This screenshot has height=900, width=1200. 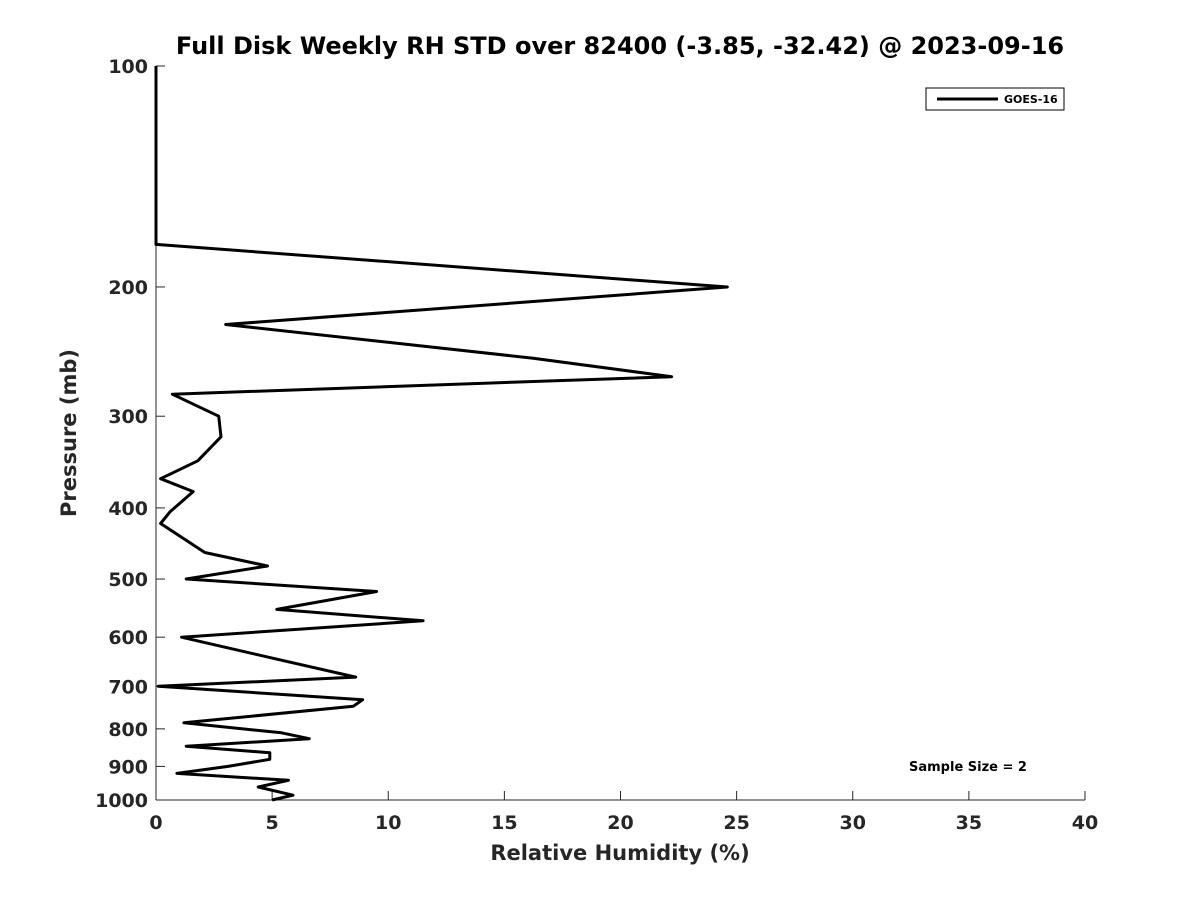 What do you see at coordinates (128, 509) in the screenshot?
I see `y-tick-label: 400` at bounding box center [128, 509].